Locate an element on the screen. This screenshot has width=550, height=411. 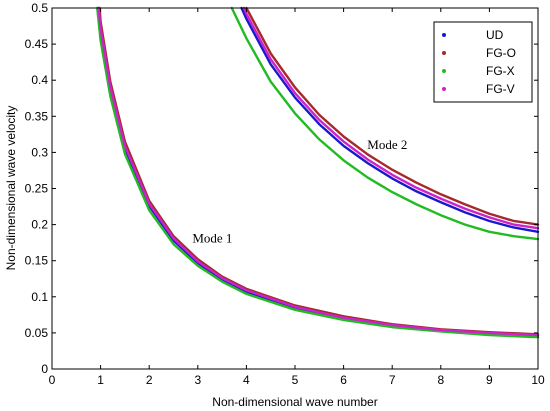
y-tick-label: 0.4 is located at coordinates (39, 80).